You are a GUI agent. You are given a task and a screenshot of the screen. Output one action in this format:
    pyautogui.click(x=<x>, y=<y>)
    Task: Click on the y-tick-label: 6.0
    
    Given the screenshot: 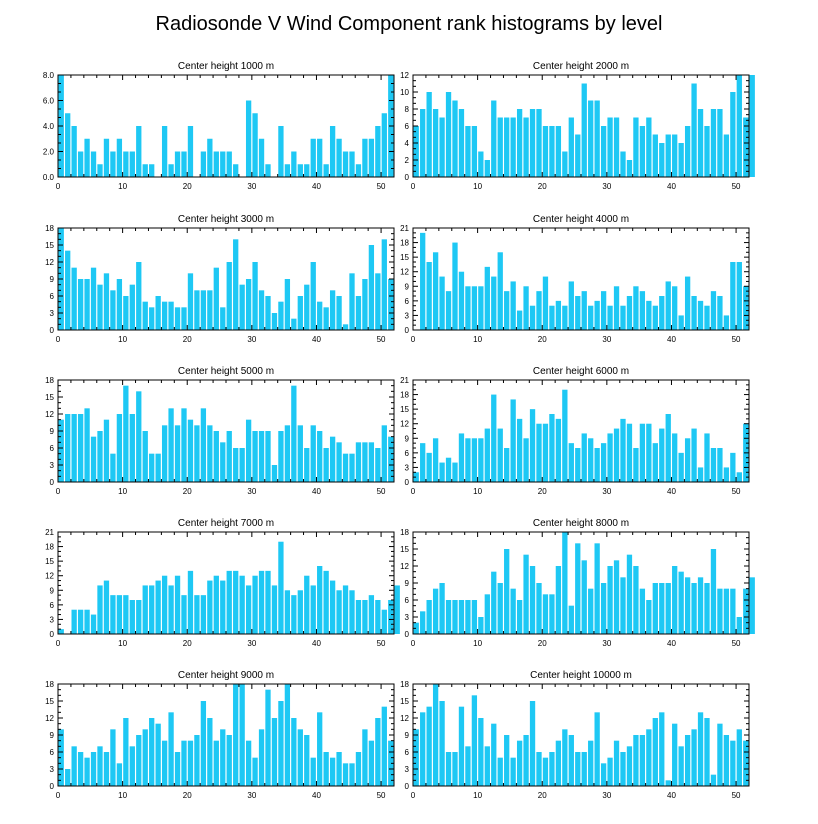 What is the action you would take?
    pyautogui.click(x=49, y=101)
    